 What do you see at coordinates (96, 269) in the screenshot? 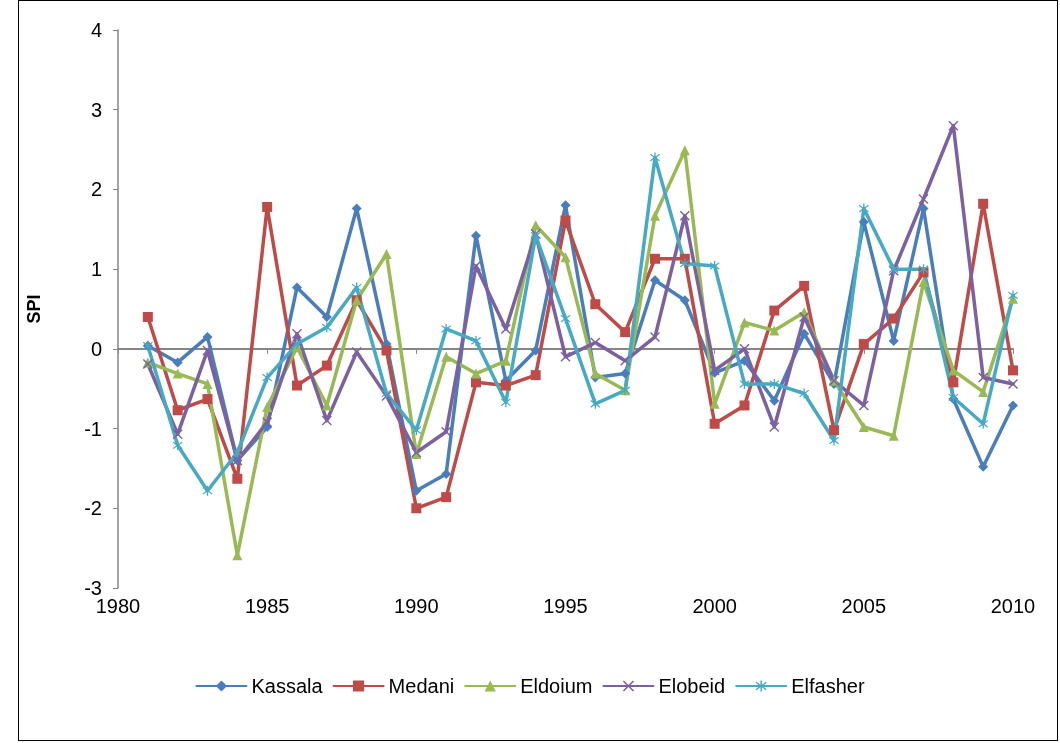
I see `y-tick-label: 1` at bounding box center [96, 269].